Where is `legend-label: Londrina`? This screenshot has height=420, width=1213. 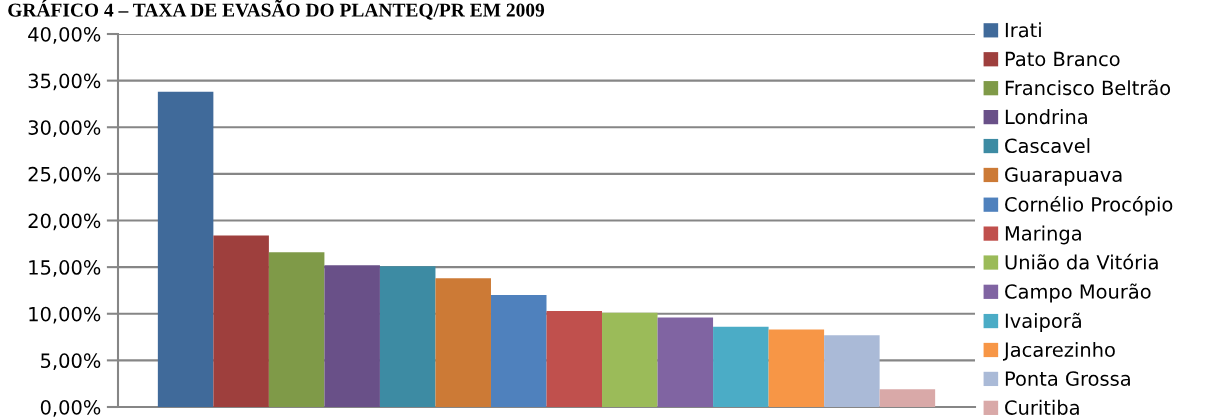
legend-label: Londrina is located at coordinates (1046, 117).